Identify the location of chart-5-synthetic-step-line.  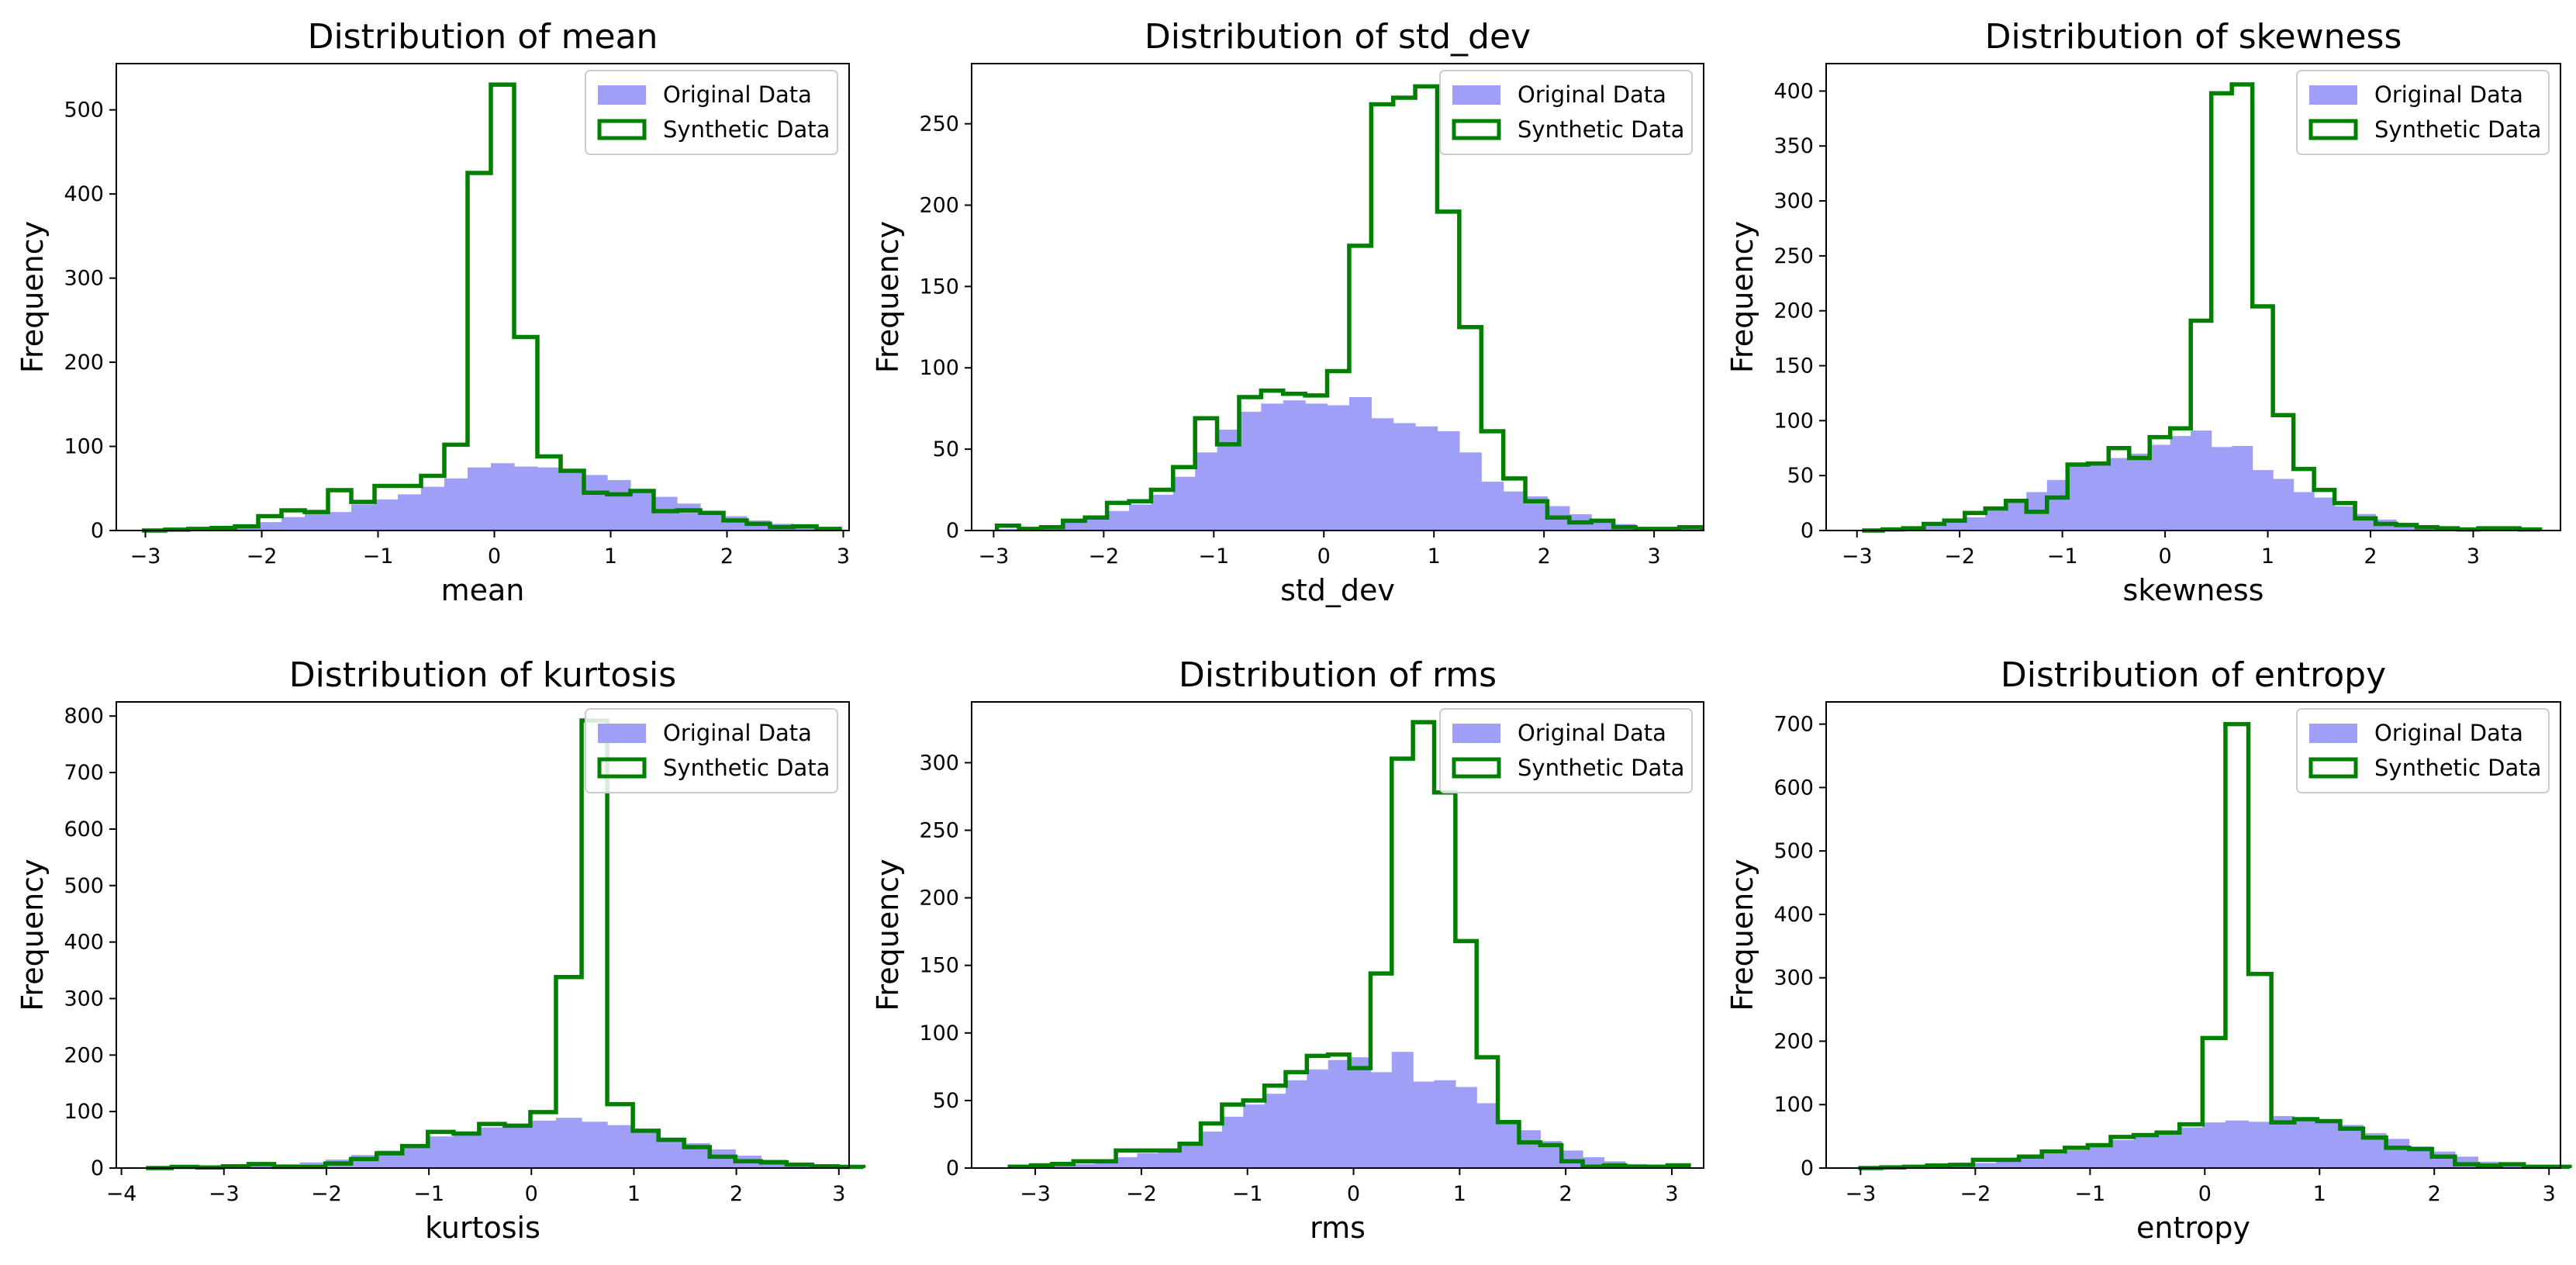
(1349, 945).